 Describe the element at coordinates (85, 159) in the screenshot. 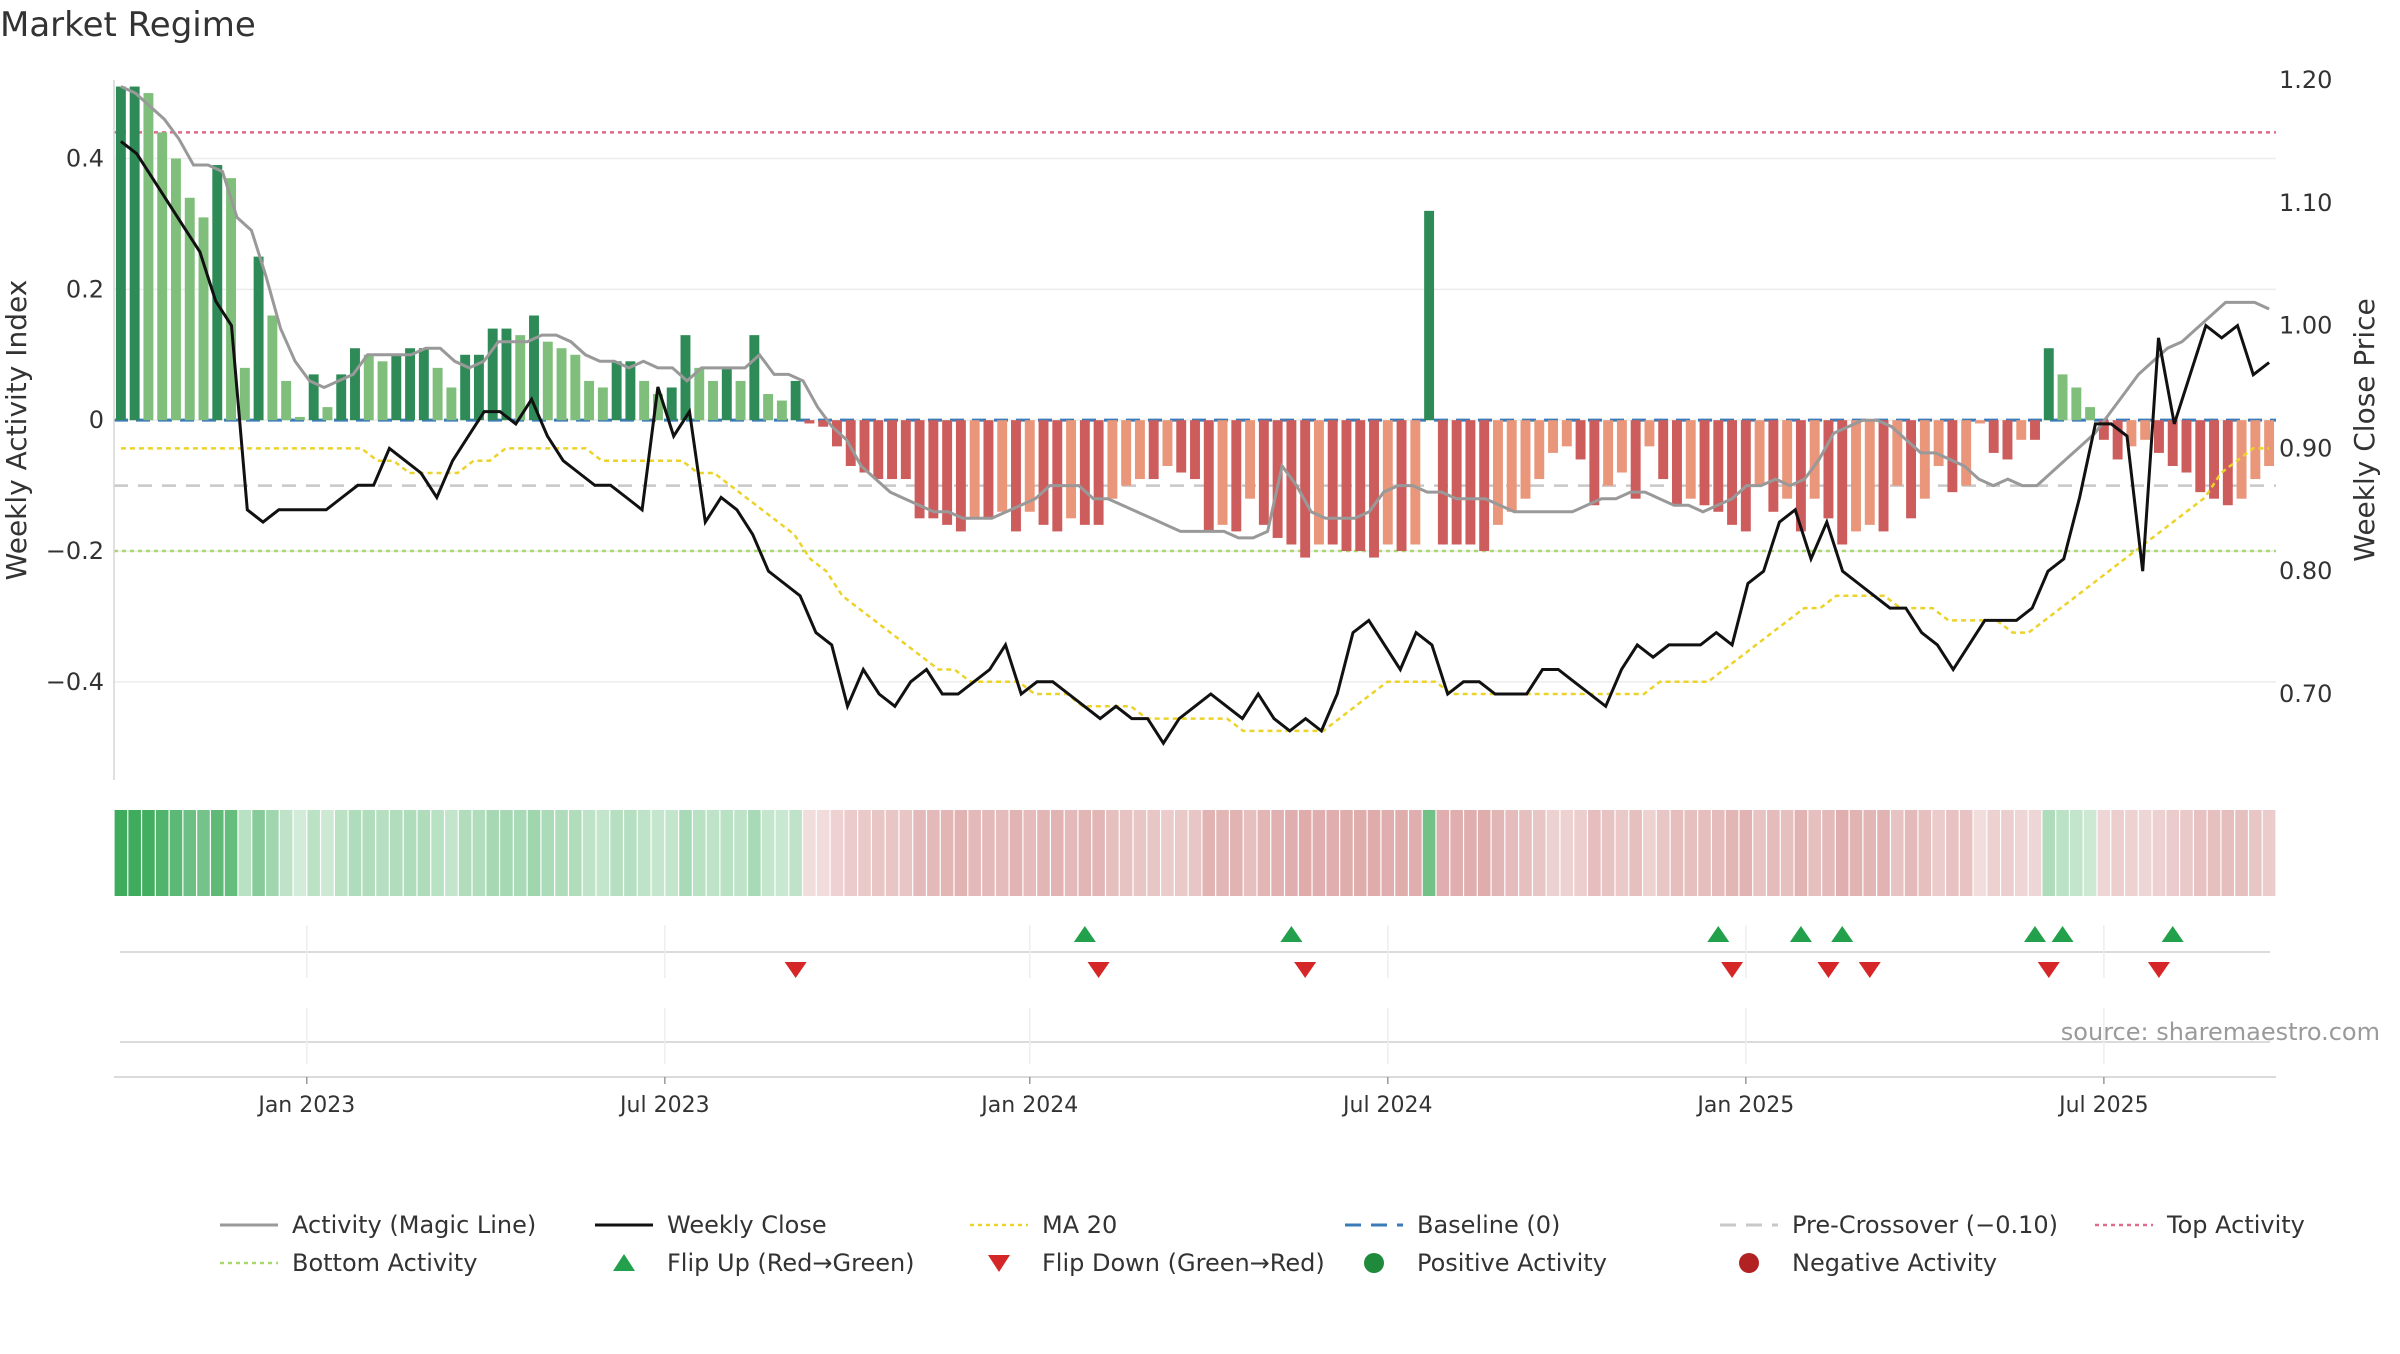

I see `left-tick-label: 0.4` at that location.